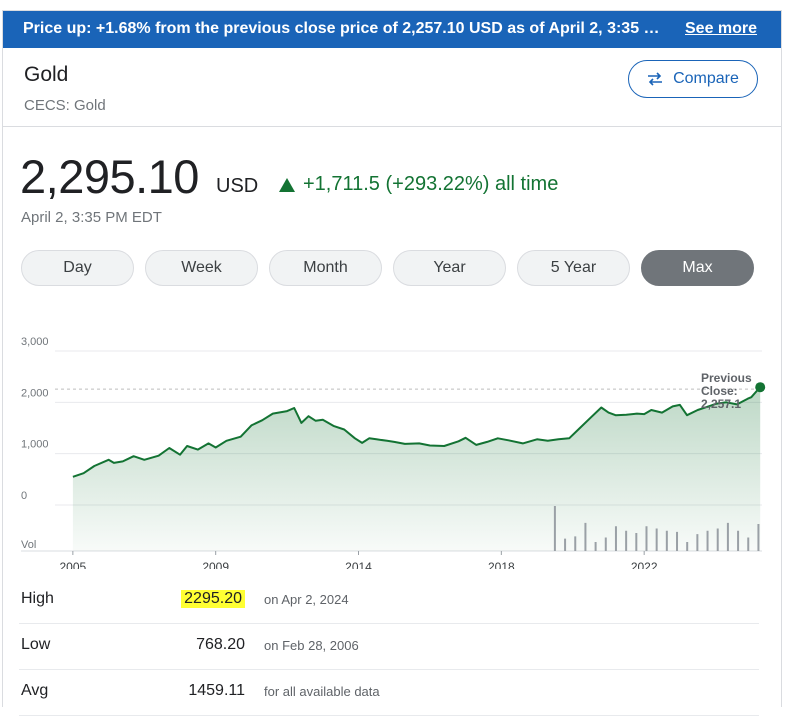  What do you see at coordinates (389, 646) in the screenshot?
I see `stat-row-low: Low 768.20 on Feb 28, 2006` at bounding box center [389, 646].